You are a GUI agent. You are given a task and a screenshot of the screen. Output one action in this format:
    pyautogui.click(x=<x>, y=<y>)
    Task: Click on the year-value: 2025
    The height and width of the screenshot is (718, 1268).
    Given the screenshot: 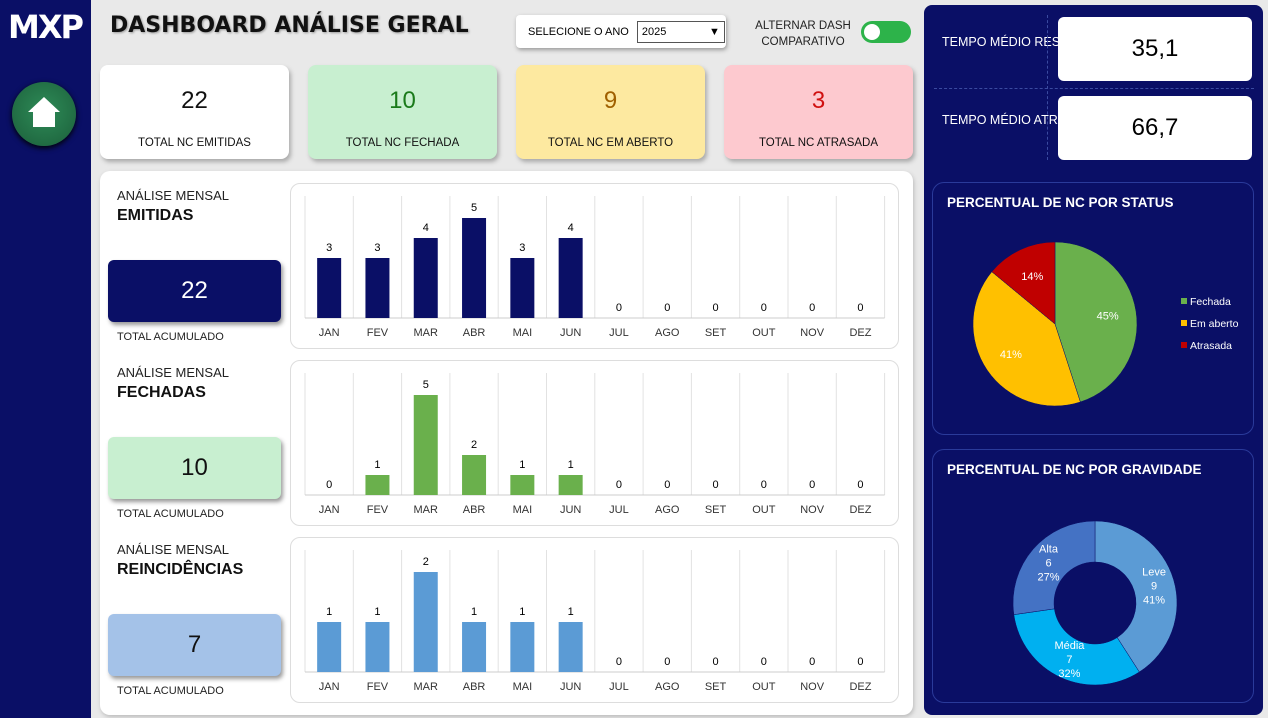 What is the action you would take?
    pyautogui.click(x=654, y=31)
    